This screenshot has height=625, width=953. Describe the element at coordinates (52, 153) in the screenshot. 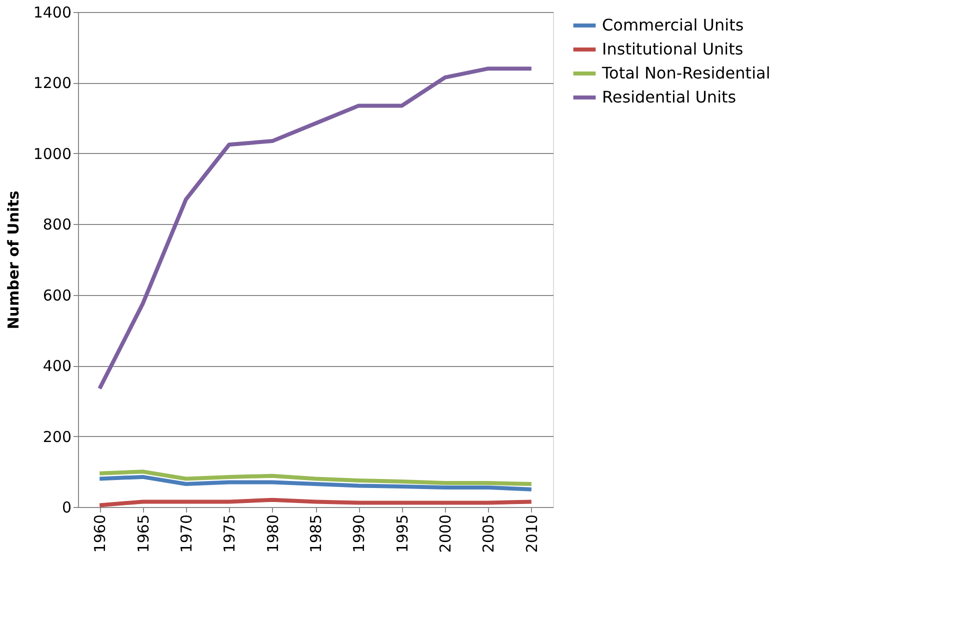

I see `y-tick-label: 1000` at that location.